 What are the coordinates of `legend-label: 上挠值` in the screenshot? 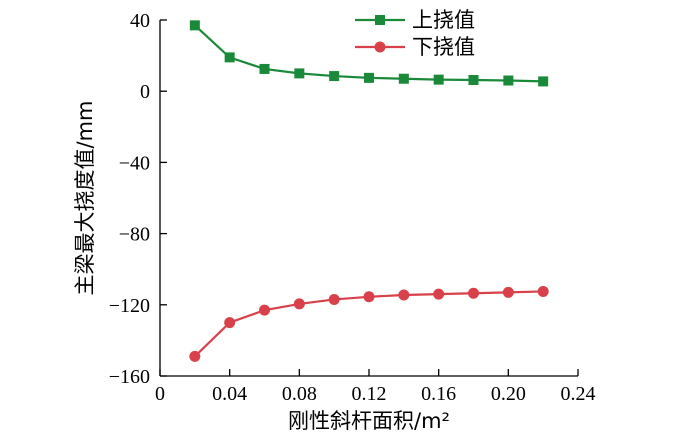 It's located at (443, 20).